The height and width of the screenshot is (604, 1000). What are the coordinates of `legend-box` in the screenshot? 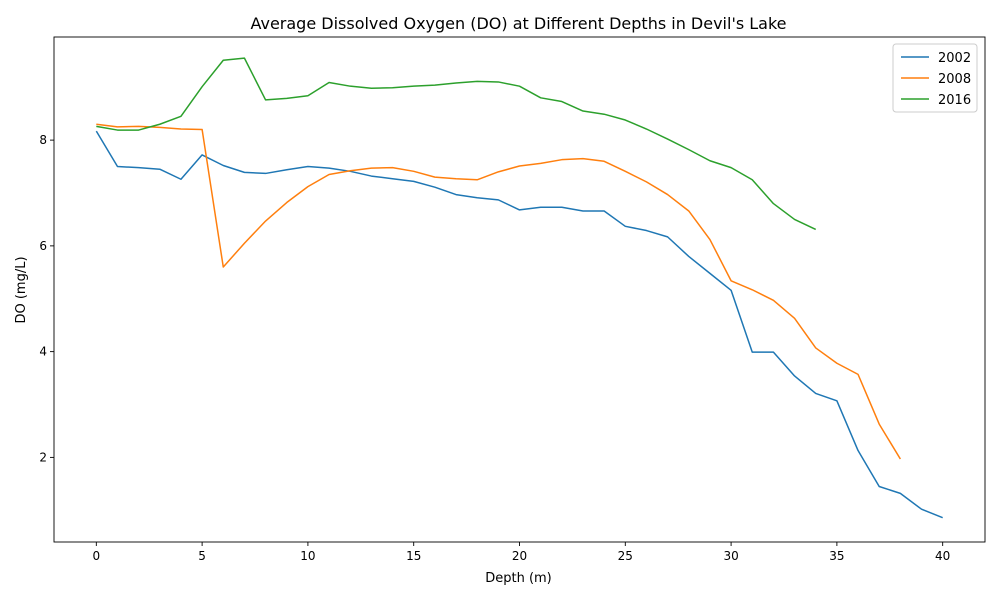 It's located at (935, 78).